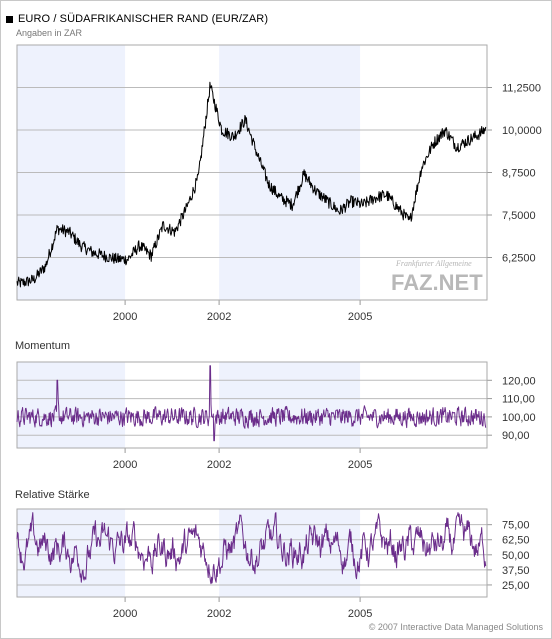 The height and width of the screenshot is (639, 552). What do you see at coordinates (516, 436) in the screenshot?
I see `ytick-label-1-0: 90,00` at bounding box center [516, 436].